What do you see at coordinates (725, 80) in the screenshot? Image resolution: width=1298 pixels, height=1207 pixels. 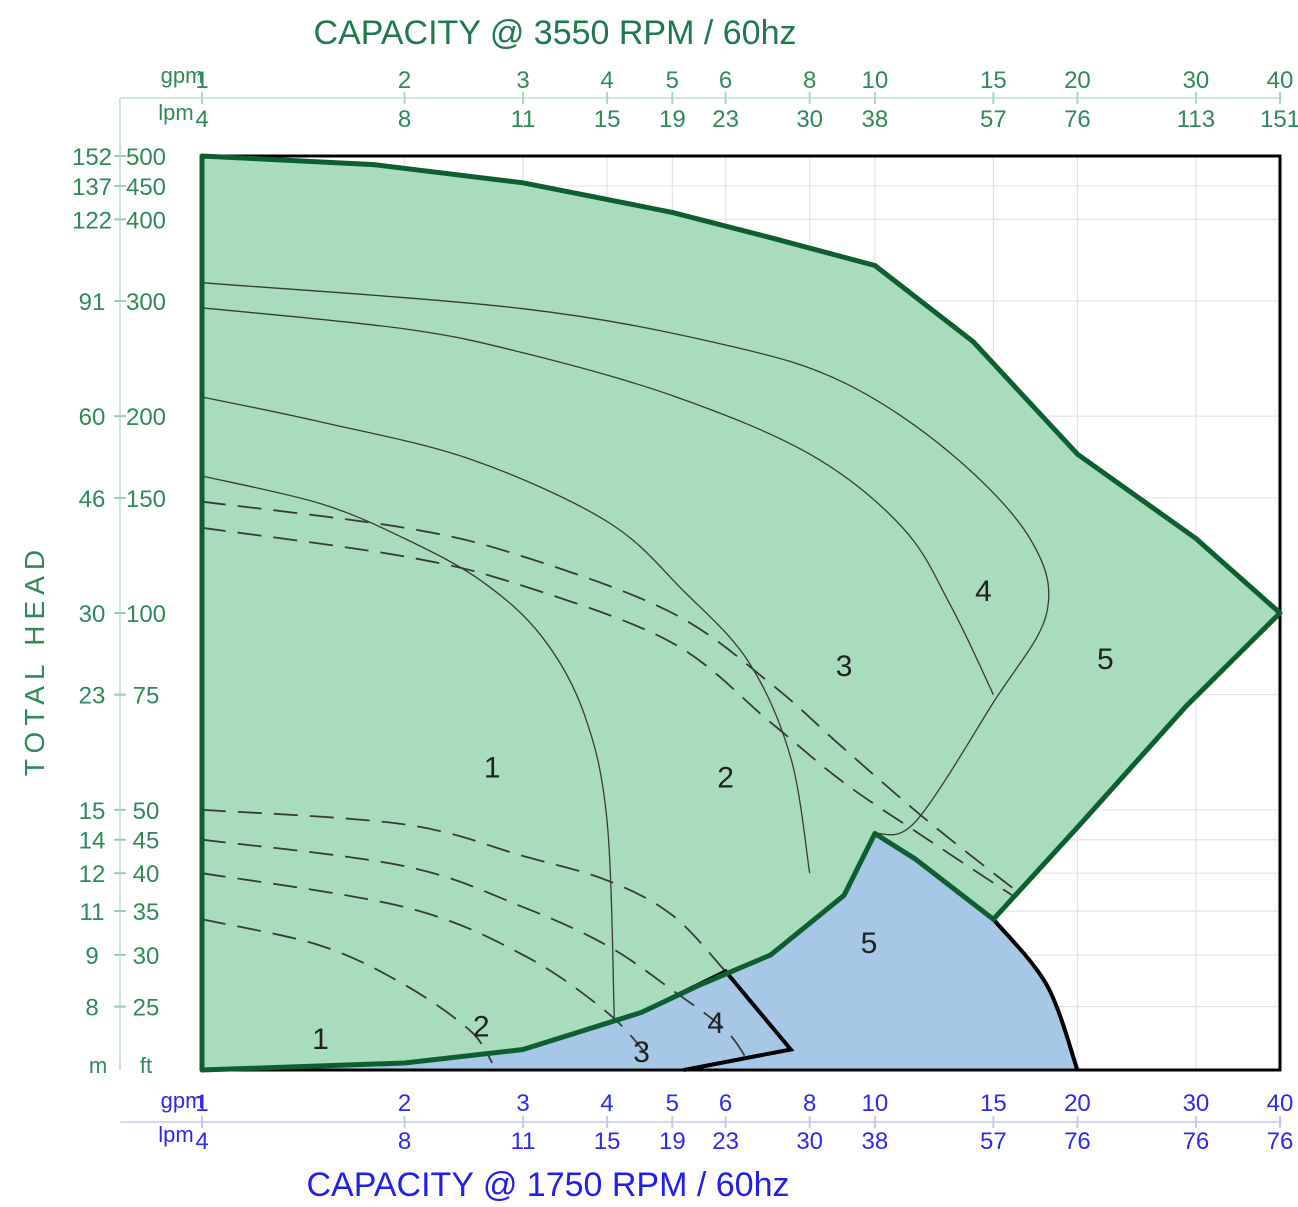 I see `top-axis-tick-gpm: 6` at bounding box center [725, 80].